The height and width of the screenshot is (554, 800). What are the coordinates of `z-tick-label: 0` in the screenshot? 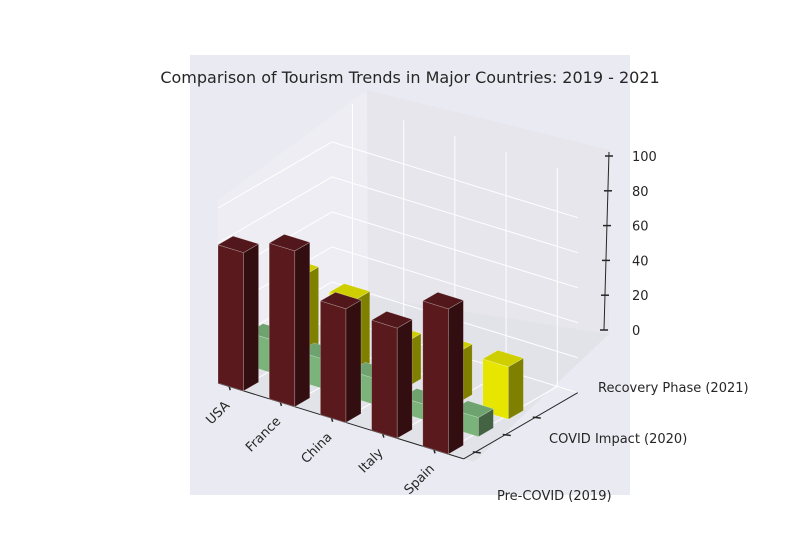 It's located at (636, 331).